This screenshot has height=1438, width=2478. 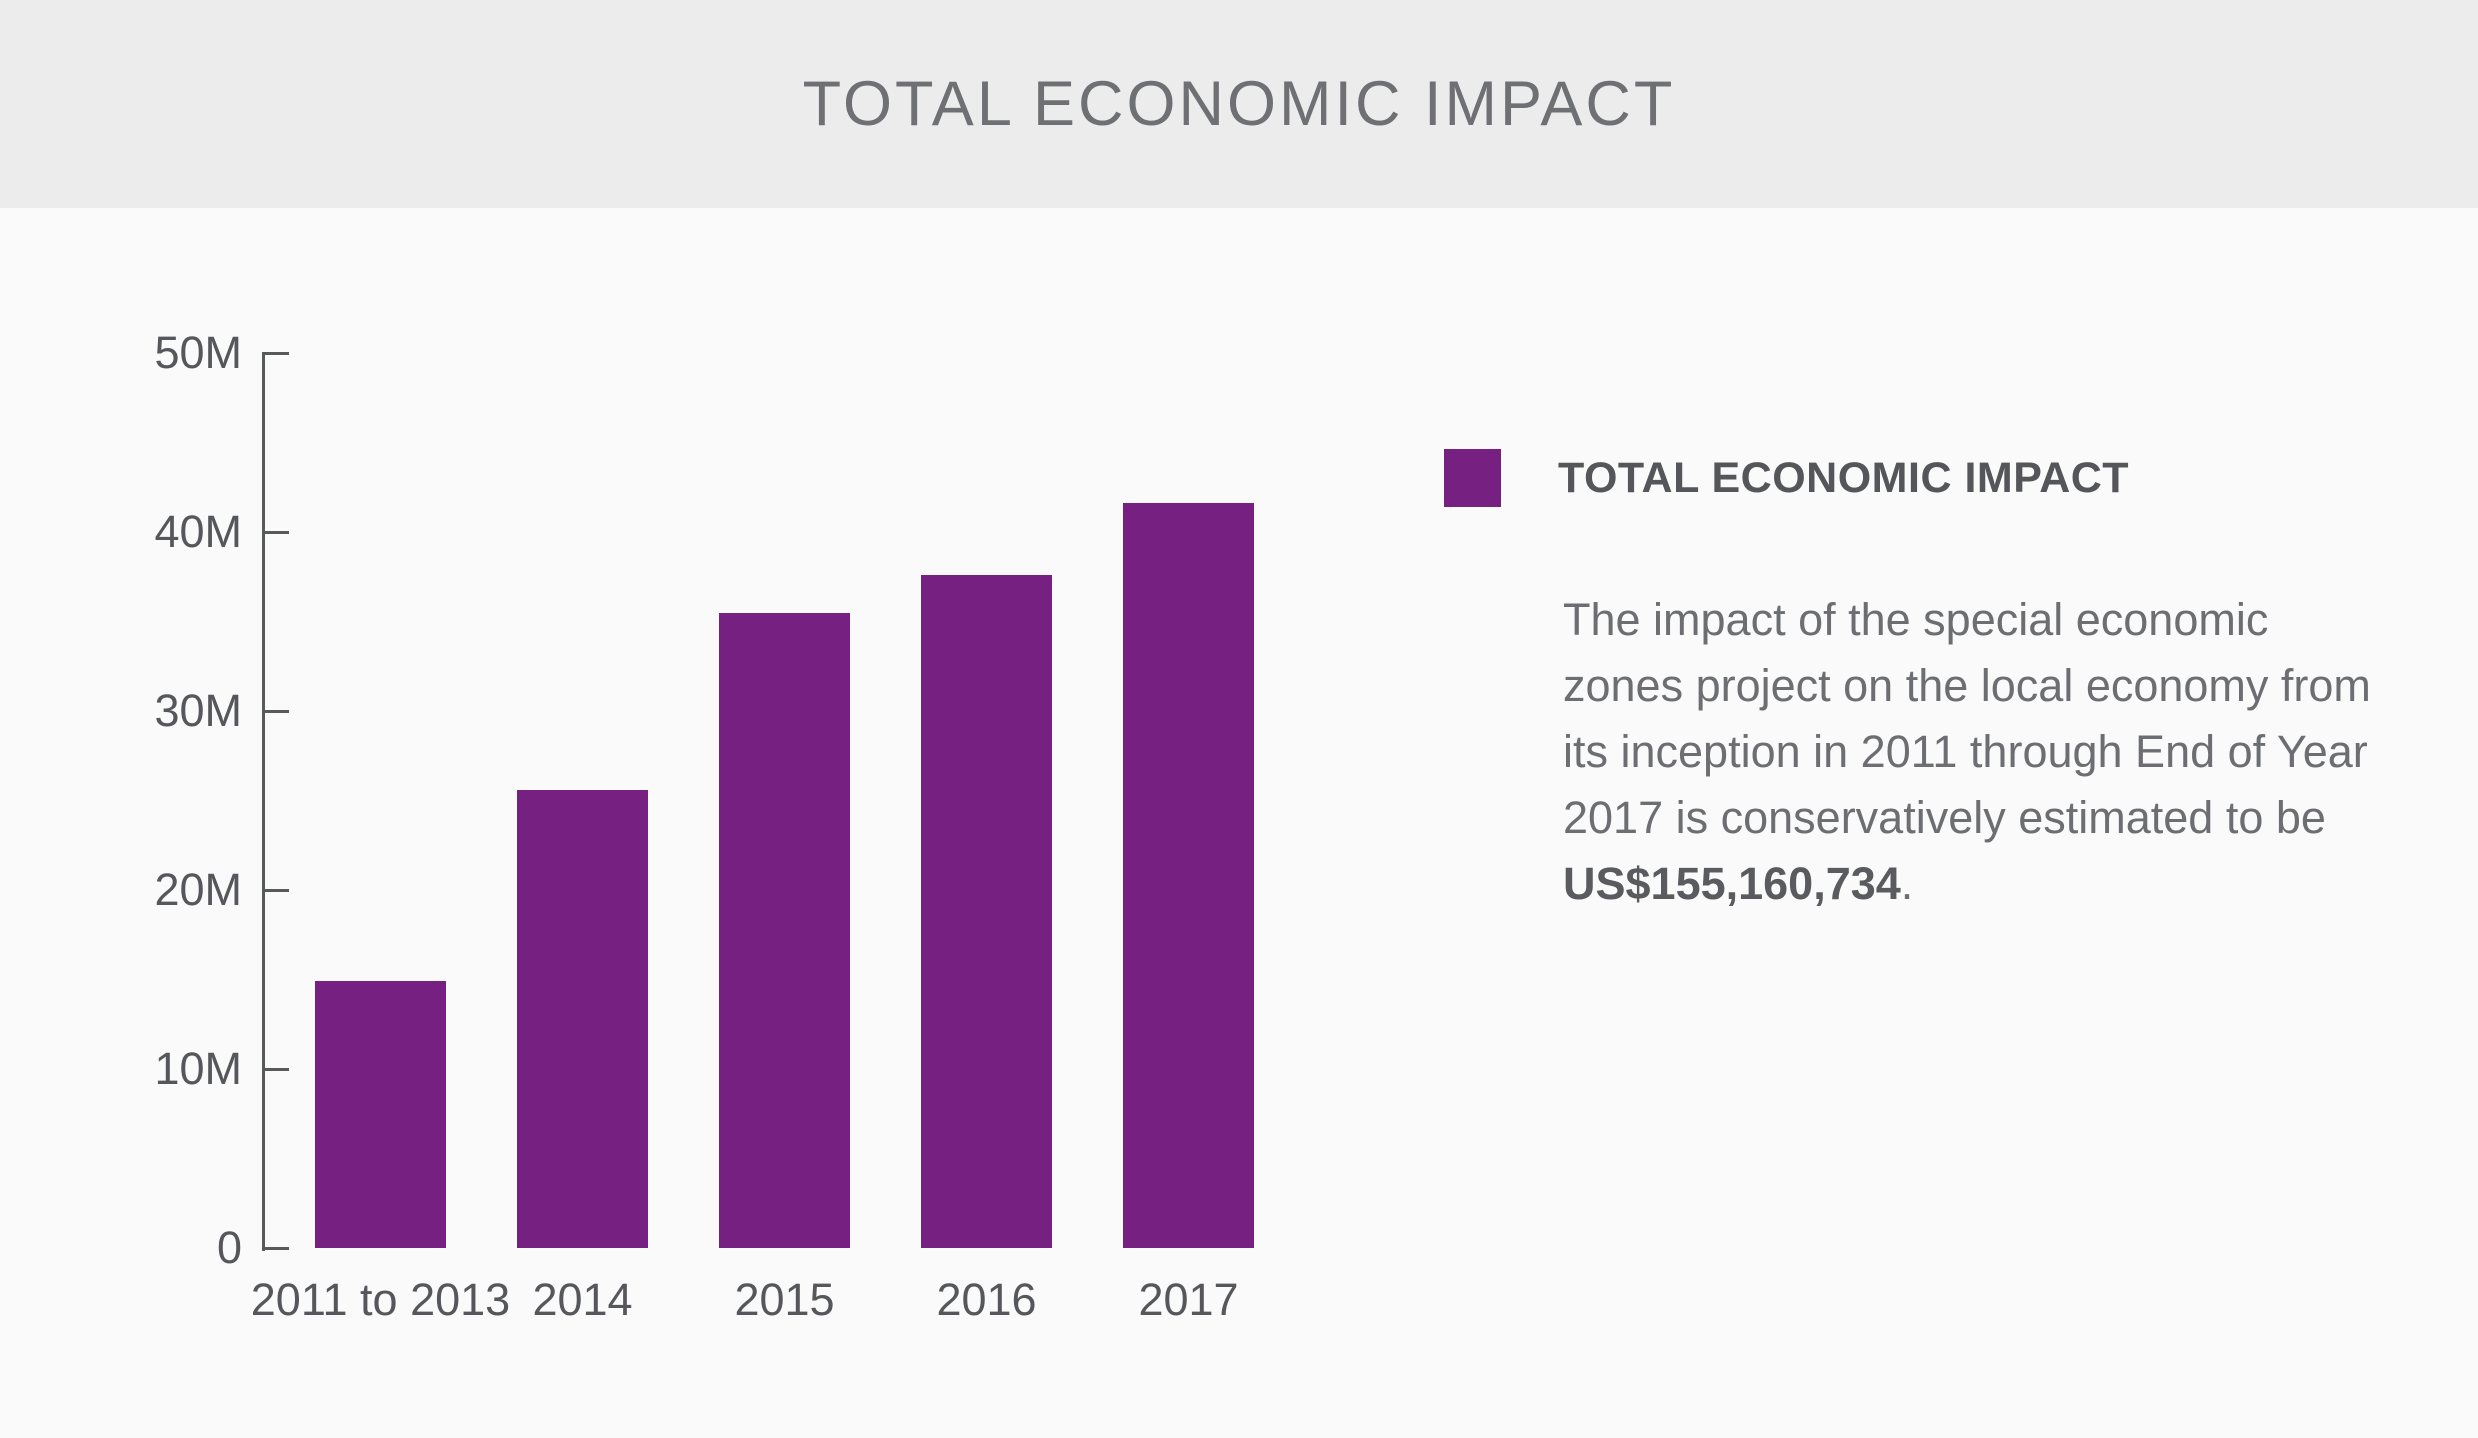 What do you see at coordinates (1844, 477) in the screenshot?
I see `legend-title: TOTAL ECONOMIC IMPACT` at bounding box center [1844, 477].